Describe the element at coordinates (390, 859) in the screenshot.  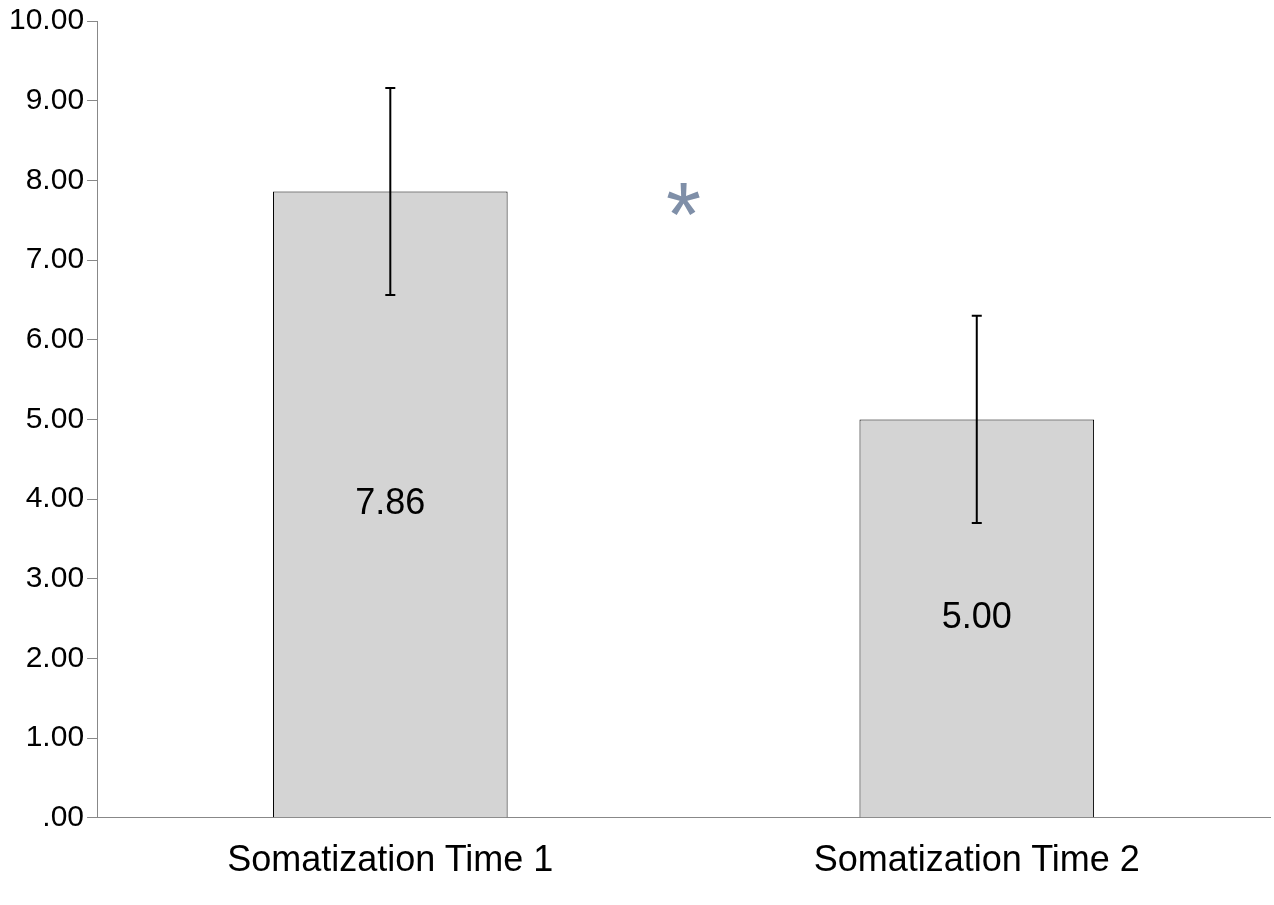
I see `x-tick-label: Somatization Time 1` at that location.